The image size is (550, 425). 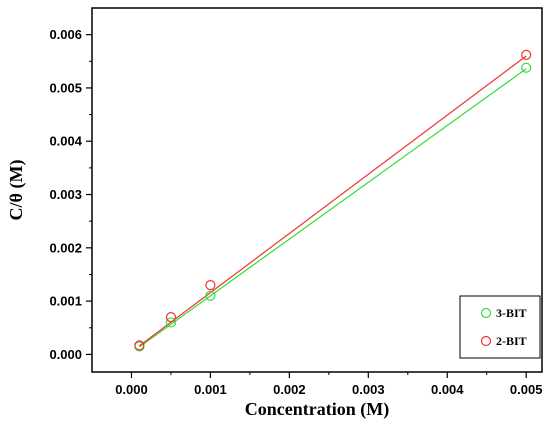 What do you see at coordinates (511, 313) in the screenshot?
I see `legend-label-3-bit: 3-BIT` at bounding box center [511, 313].